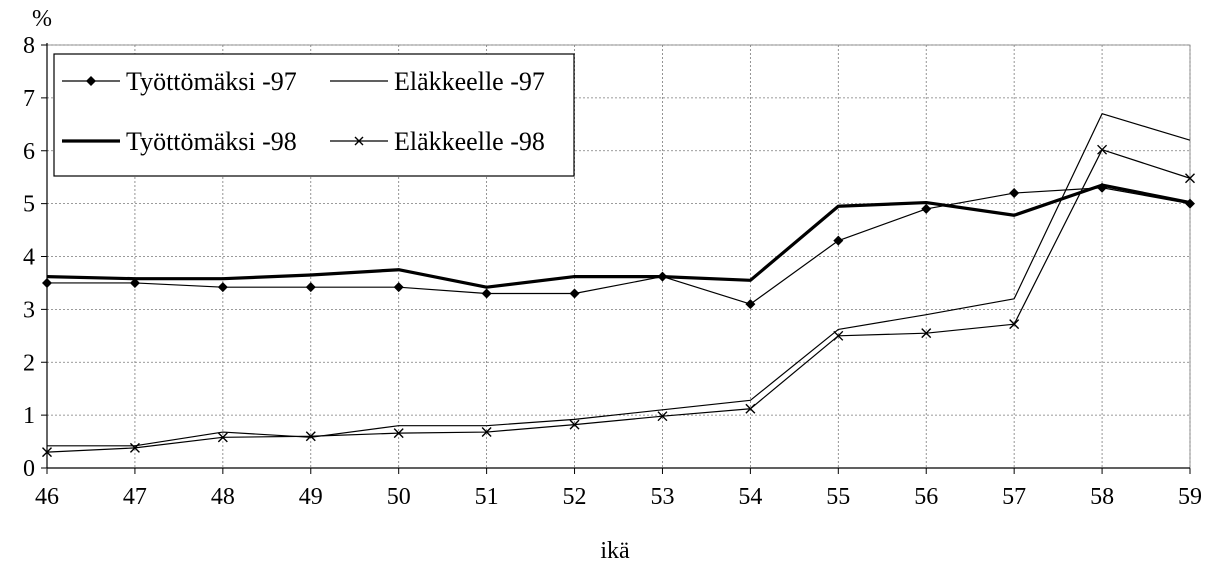 The width and height of the screenshot is (1211, 567). I want to click on y-tick-label: 2, so click(29, 363).